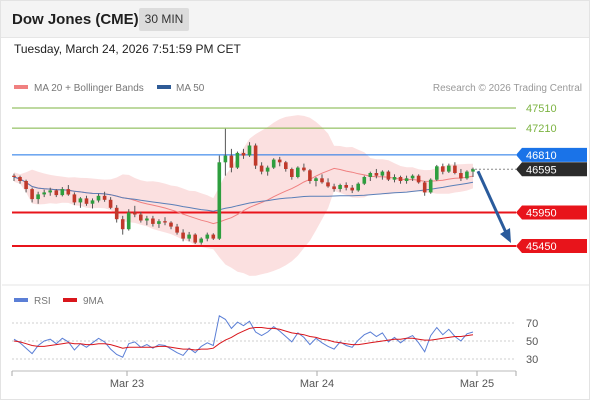 The image size is (590, 401). I want to click on price-label-46810: 46810, so click(541, 156).